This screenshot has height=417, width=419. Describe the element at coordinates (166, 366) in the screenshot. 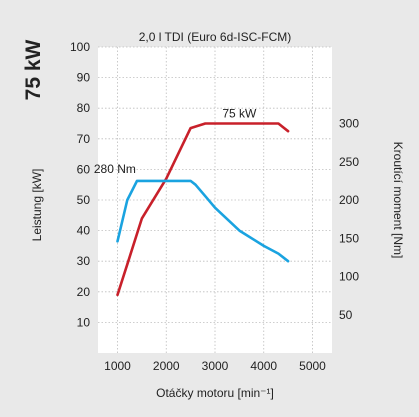

I see `x-tick-label: 2000` at that location.